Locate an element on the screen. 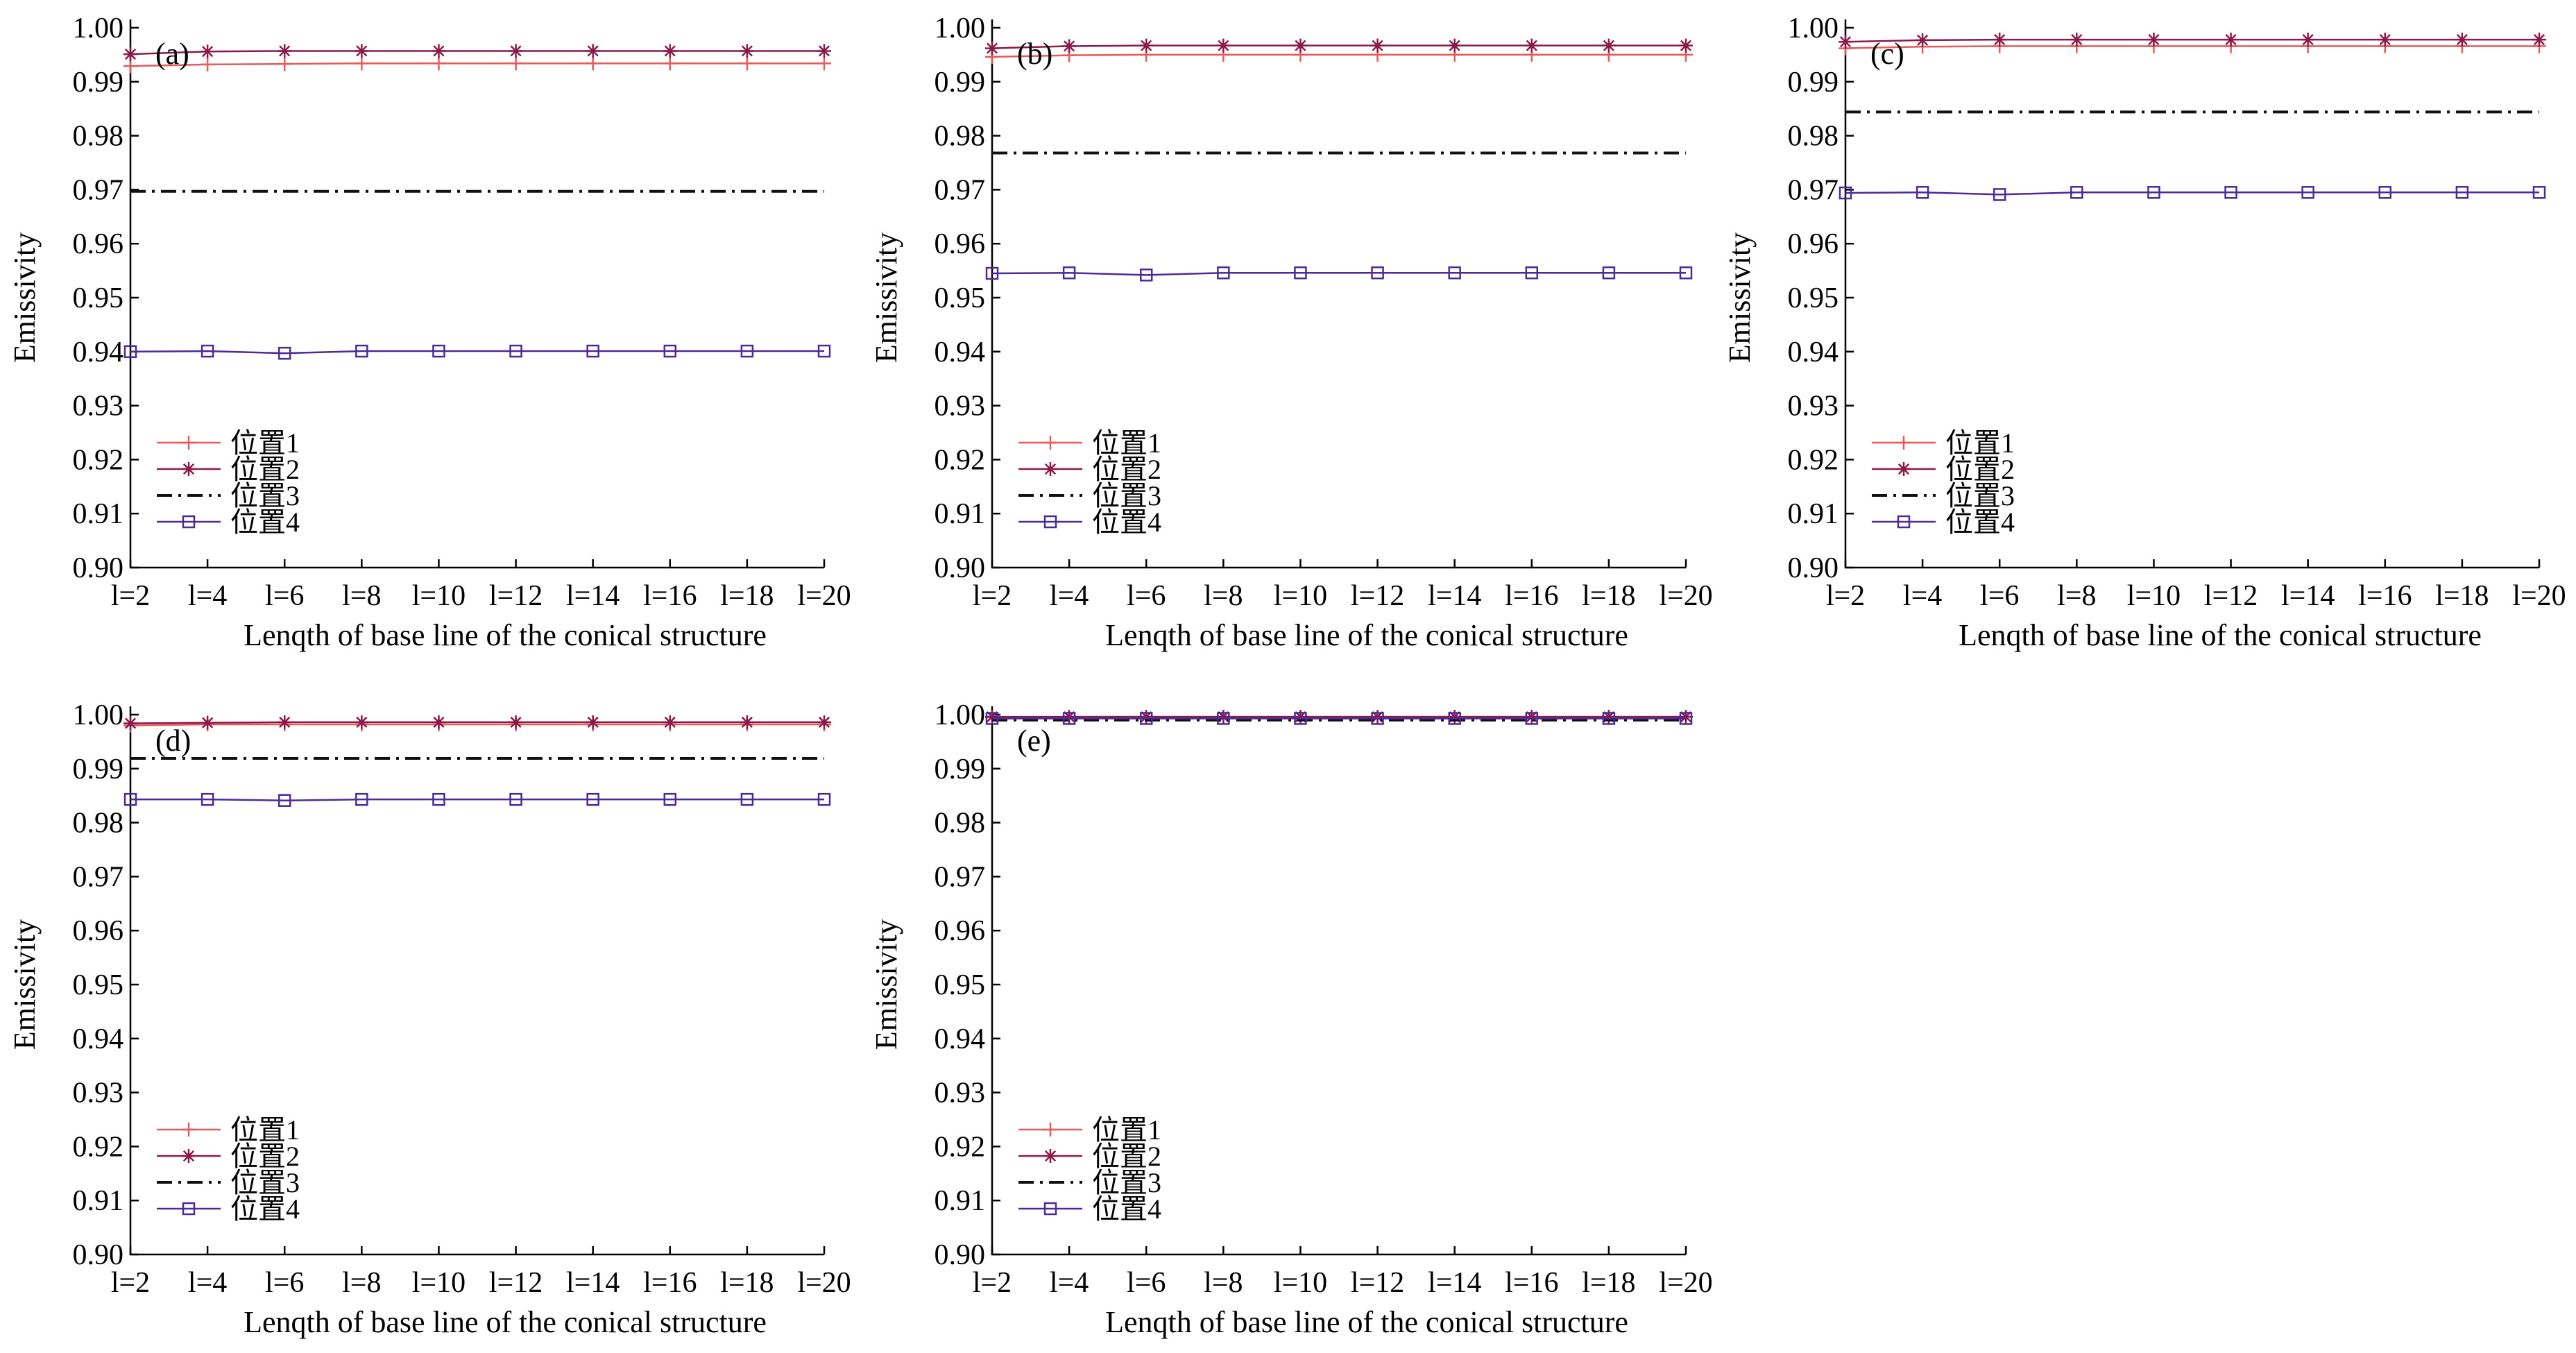 The image size is (2576, 1353). panel-label: (a) is located at coordinates (172, 54).